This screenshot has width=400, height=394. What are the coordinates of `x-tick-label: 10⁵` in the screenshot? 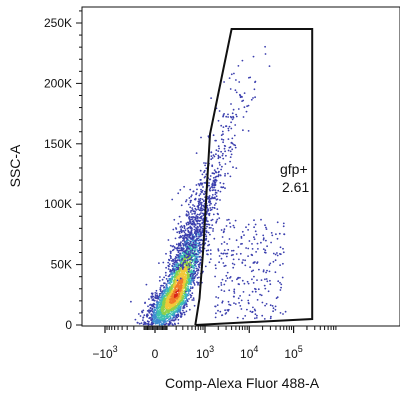 It's located at (293, 352).